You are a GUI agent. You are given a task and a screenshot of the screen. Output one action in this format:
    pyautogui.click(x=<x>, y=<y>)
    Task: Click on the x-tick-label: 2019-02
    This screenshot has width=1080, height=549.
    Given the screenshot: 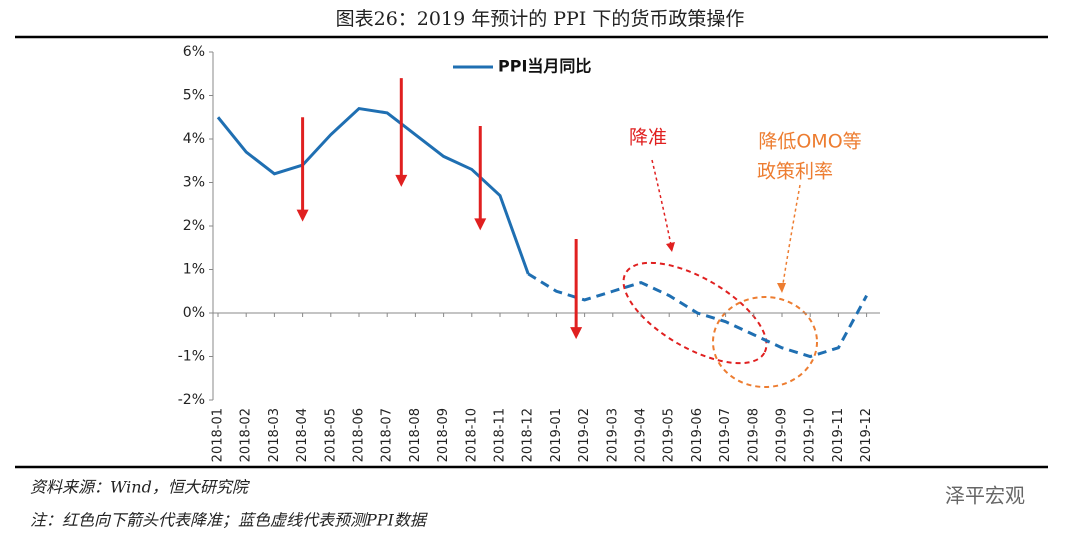 What is the action you would take?
    pyautogui.click(x=584, y=435)
    